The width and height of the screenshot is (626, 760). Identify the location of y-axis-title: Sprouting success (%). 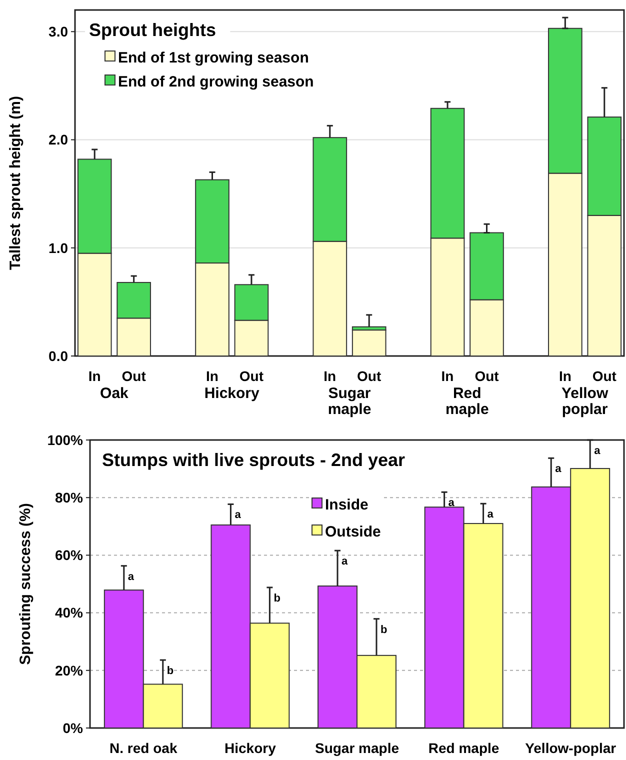
(25, 584).